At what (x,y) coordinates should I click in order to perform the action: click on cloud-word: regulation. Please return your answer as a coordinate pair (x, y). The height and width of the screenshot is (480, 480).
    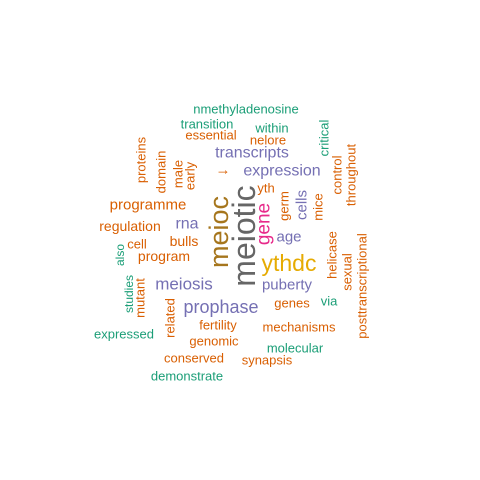
    Looking at the image, I should click on (130, 226).